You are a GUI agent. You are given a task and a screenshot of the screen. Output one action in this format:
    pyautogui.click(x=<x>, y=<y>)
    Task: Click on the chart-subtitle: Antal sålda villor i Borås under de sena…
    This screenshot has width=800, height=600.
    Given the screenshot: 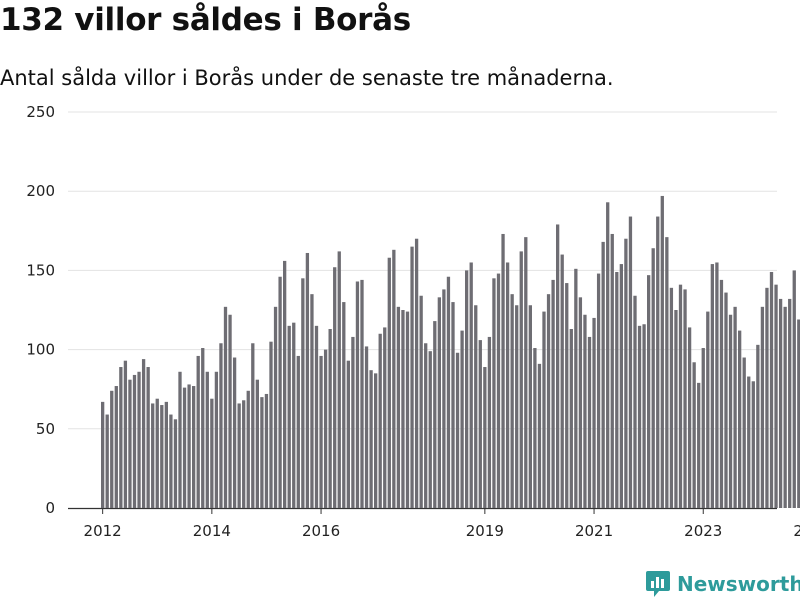 What is the action you would take?
    pyautogui.click(x=307, y=78)
    